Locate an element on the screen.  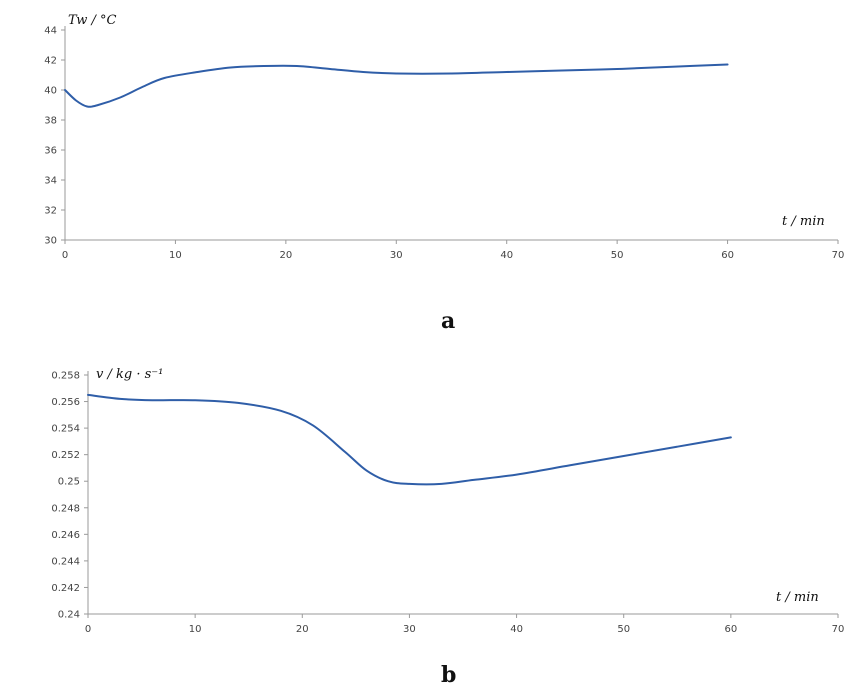
chart-a-panel-label: a is located at coordinates (448, 321).